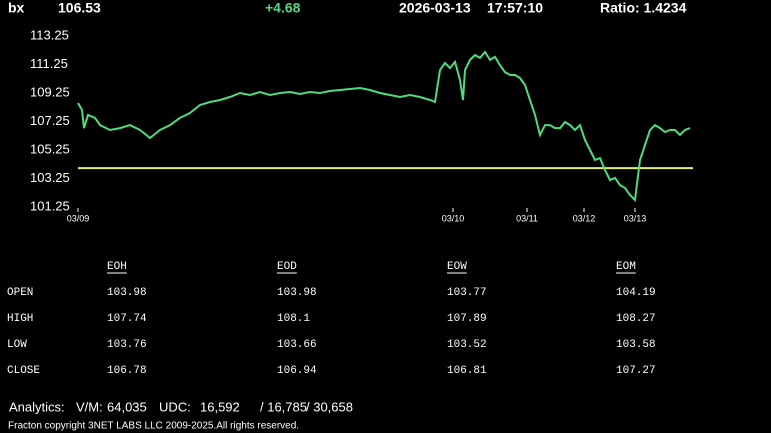 The height and width of the screenshot is (433, 771). Describe the element at coordinates (50, 177) in the screenshot. I see `y-tick-label: 103.25` at that location.